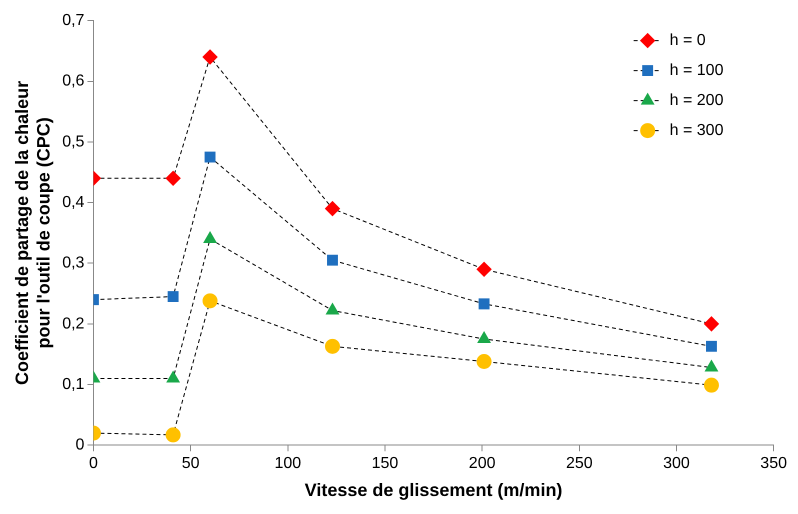  Describe the element at coordinates (288, 463) in the screenshot. I see `x-tick-label: 100` at that location.